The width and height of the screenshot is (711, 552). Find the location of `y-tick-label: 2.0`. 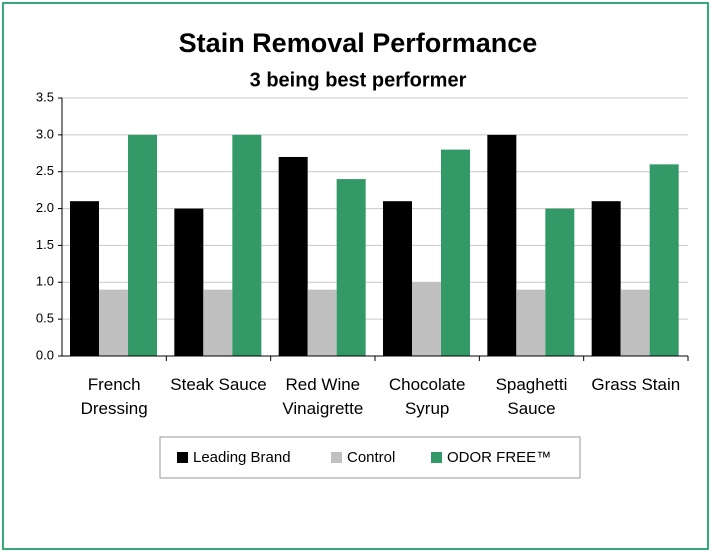

y-tick-label: 2.0 is located at coordinates (45, 207).